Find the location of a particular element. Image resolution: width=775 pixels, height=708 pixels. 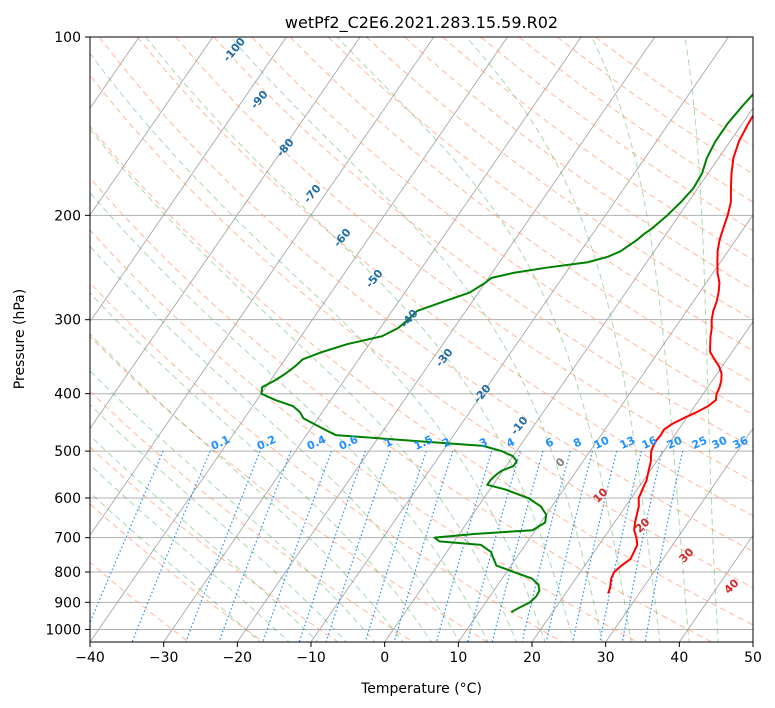

x-tick-label: −30 is located at coordinates (164, 658).